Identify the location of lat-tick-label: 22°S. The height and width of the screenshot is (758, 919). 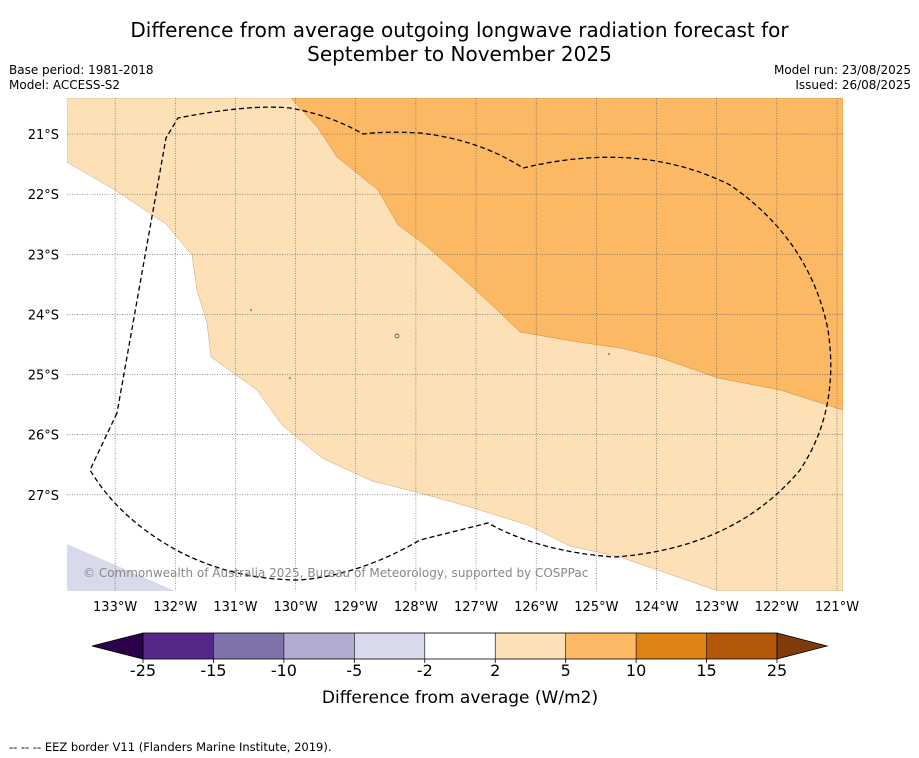
(43, 195).